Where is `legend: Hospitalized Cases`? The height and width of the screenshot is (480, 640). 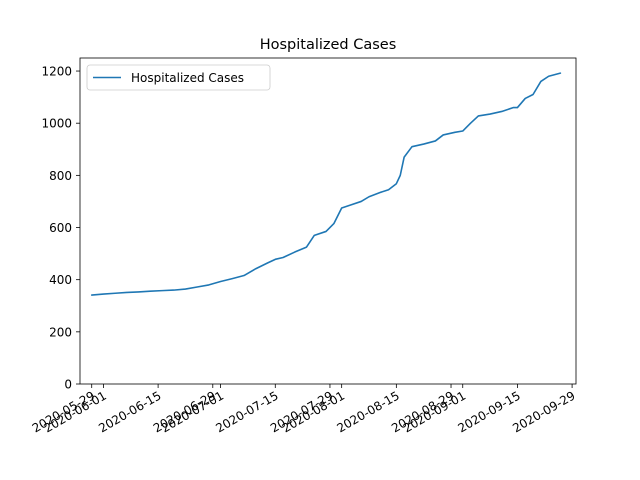
legend: Hospitalized Cases is located at coordinates (178, 77).